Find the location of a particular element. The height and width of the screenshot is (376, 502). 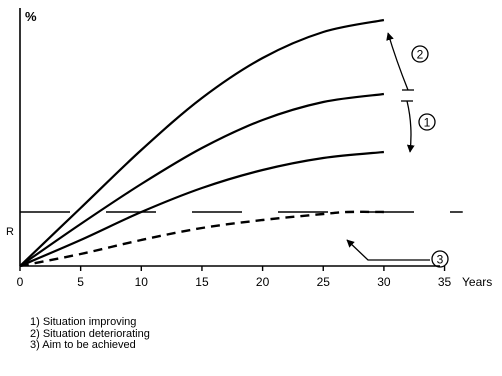

annotations: 2 1 3 is located at coordinates (397, 150).